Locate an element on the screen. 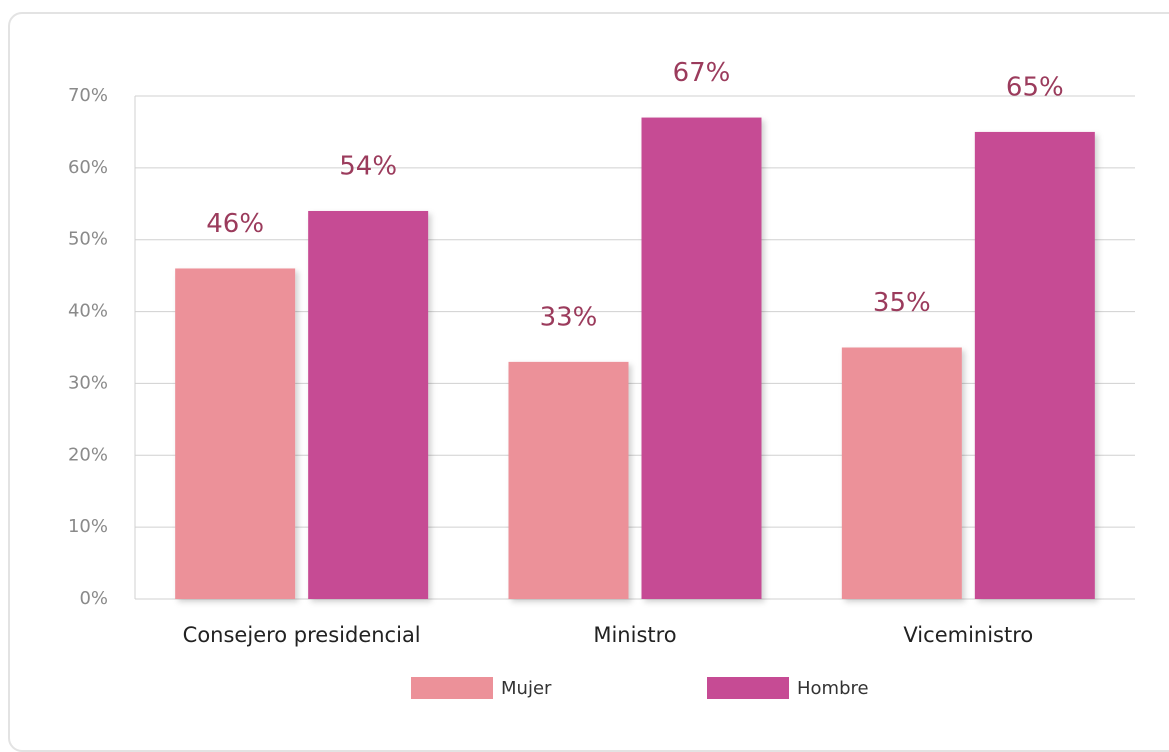  value-label: 54% is located at coordinates (368, 166).